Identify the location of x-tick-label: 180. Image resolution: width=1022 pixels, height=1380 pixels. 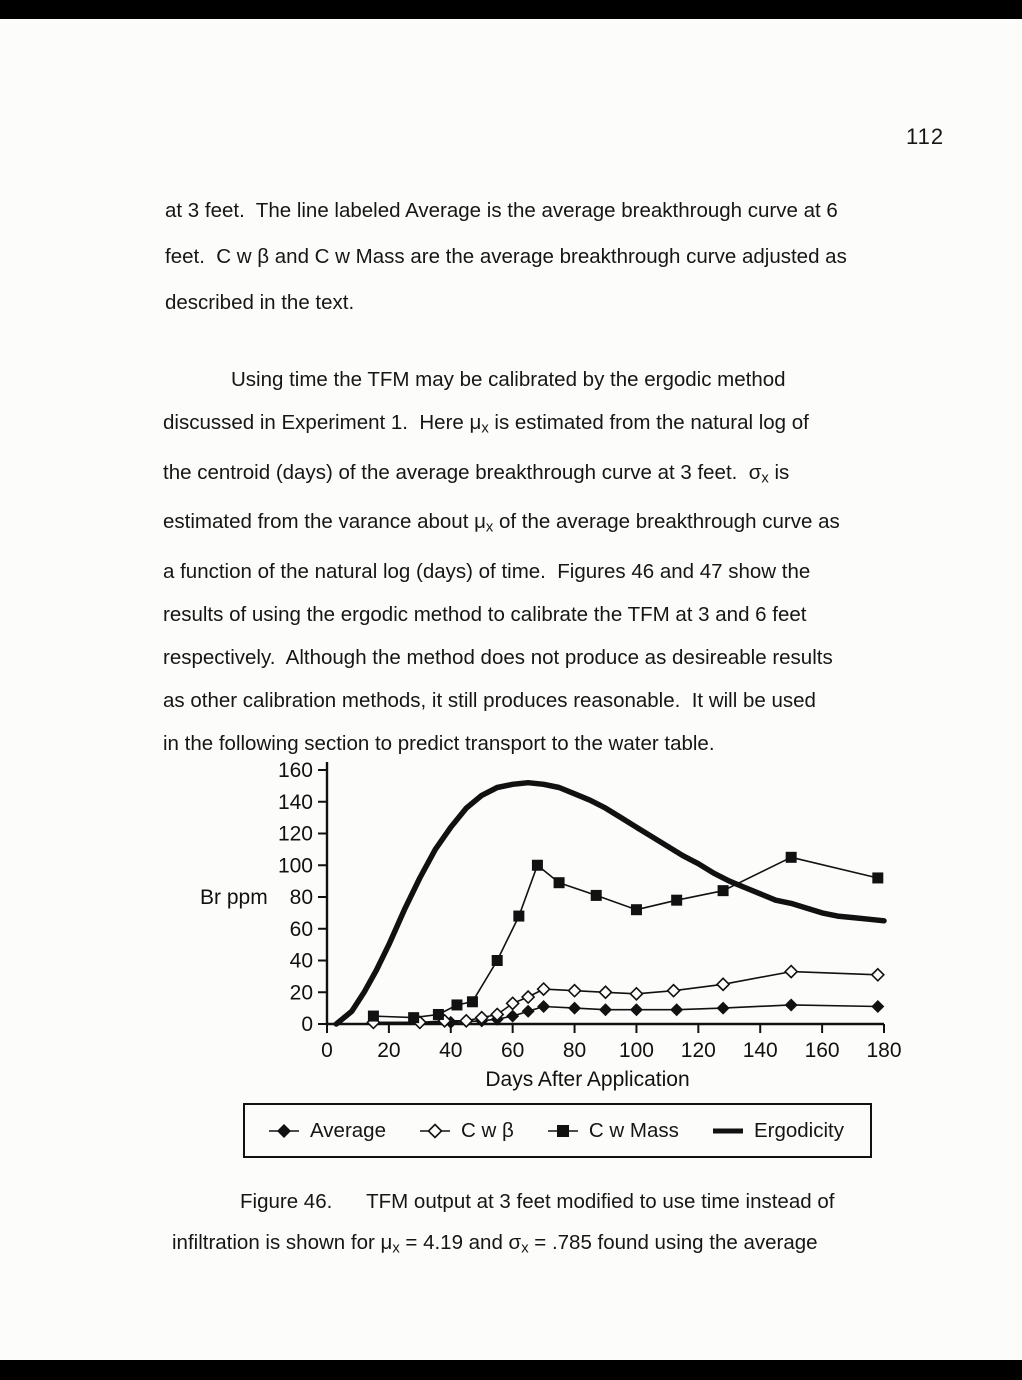
(883, 1050).